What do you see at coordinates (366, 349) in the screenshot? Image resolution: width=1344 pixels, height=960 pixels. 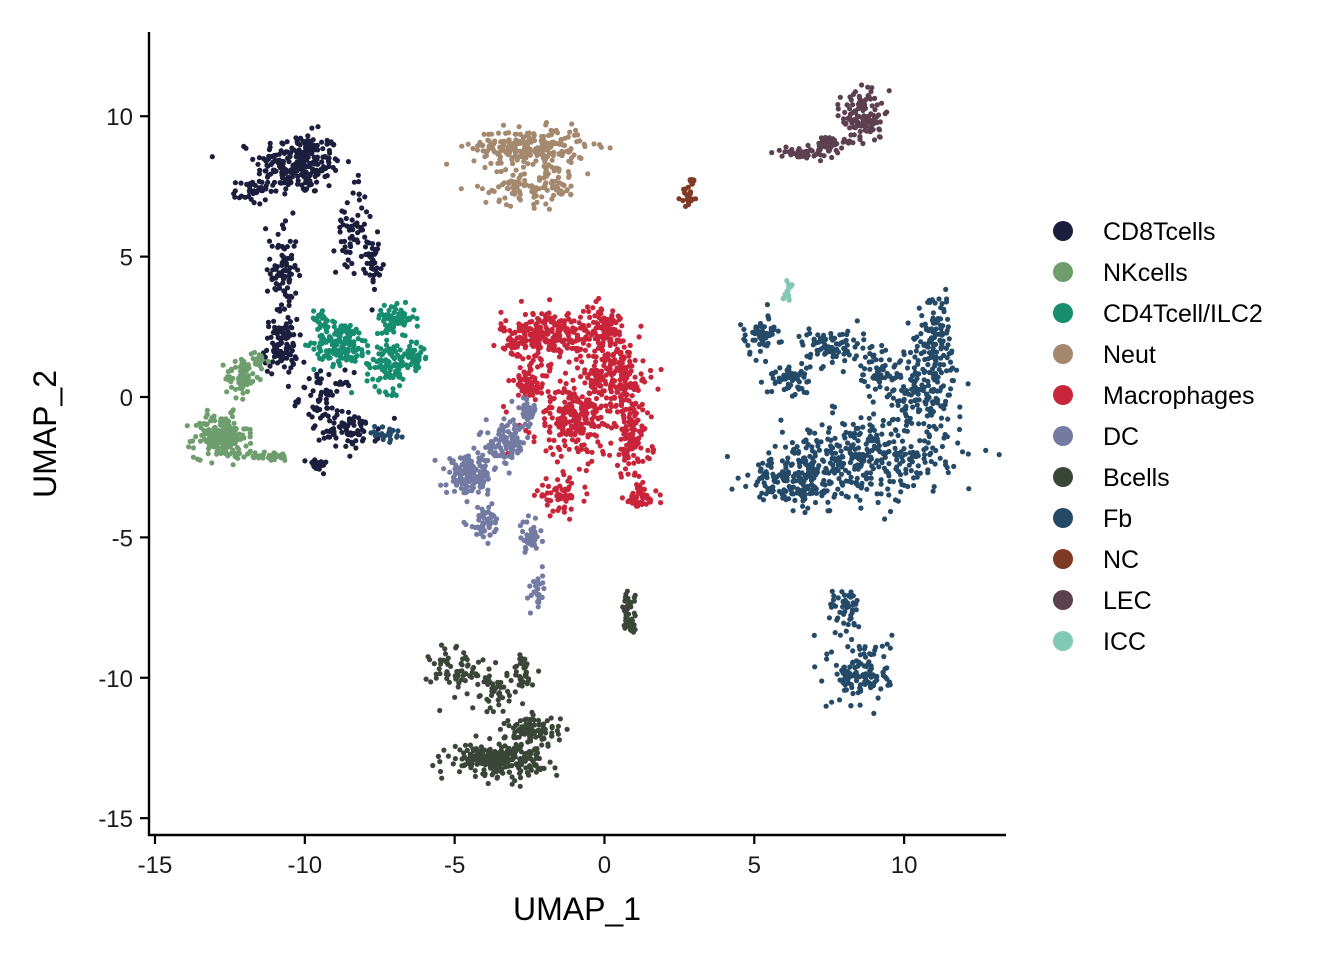 I see `series-cd4tcell-ilc2` at bounding box center [366, 349].